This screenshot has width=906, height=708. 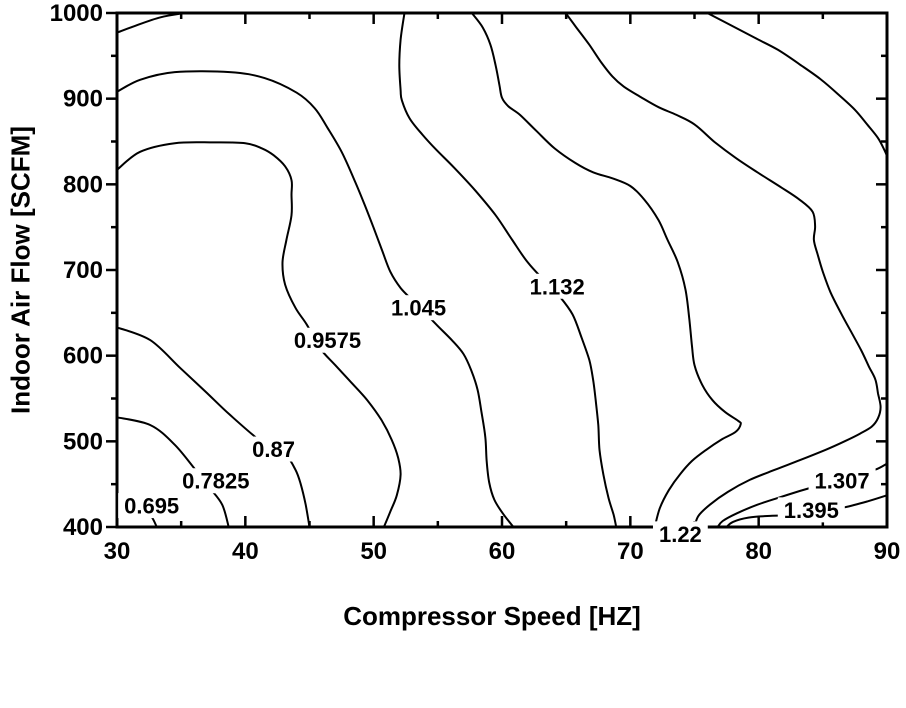 I want to click on contour-label: 0.695, so click(x=151, y=506).